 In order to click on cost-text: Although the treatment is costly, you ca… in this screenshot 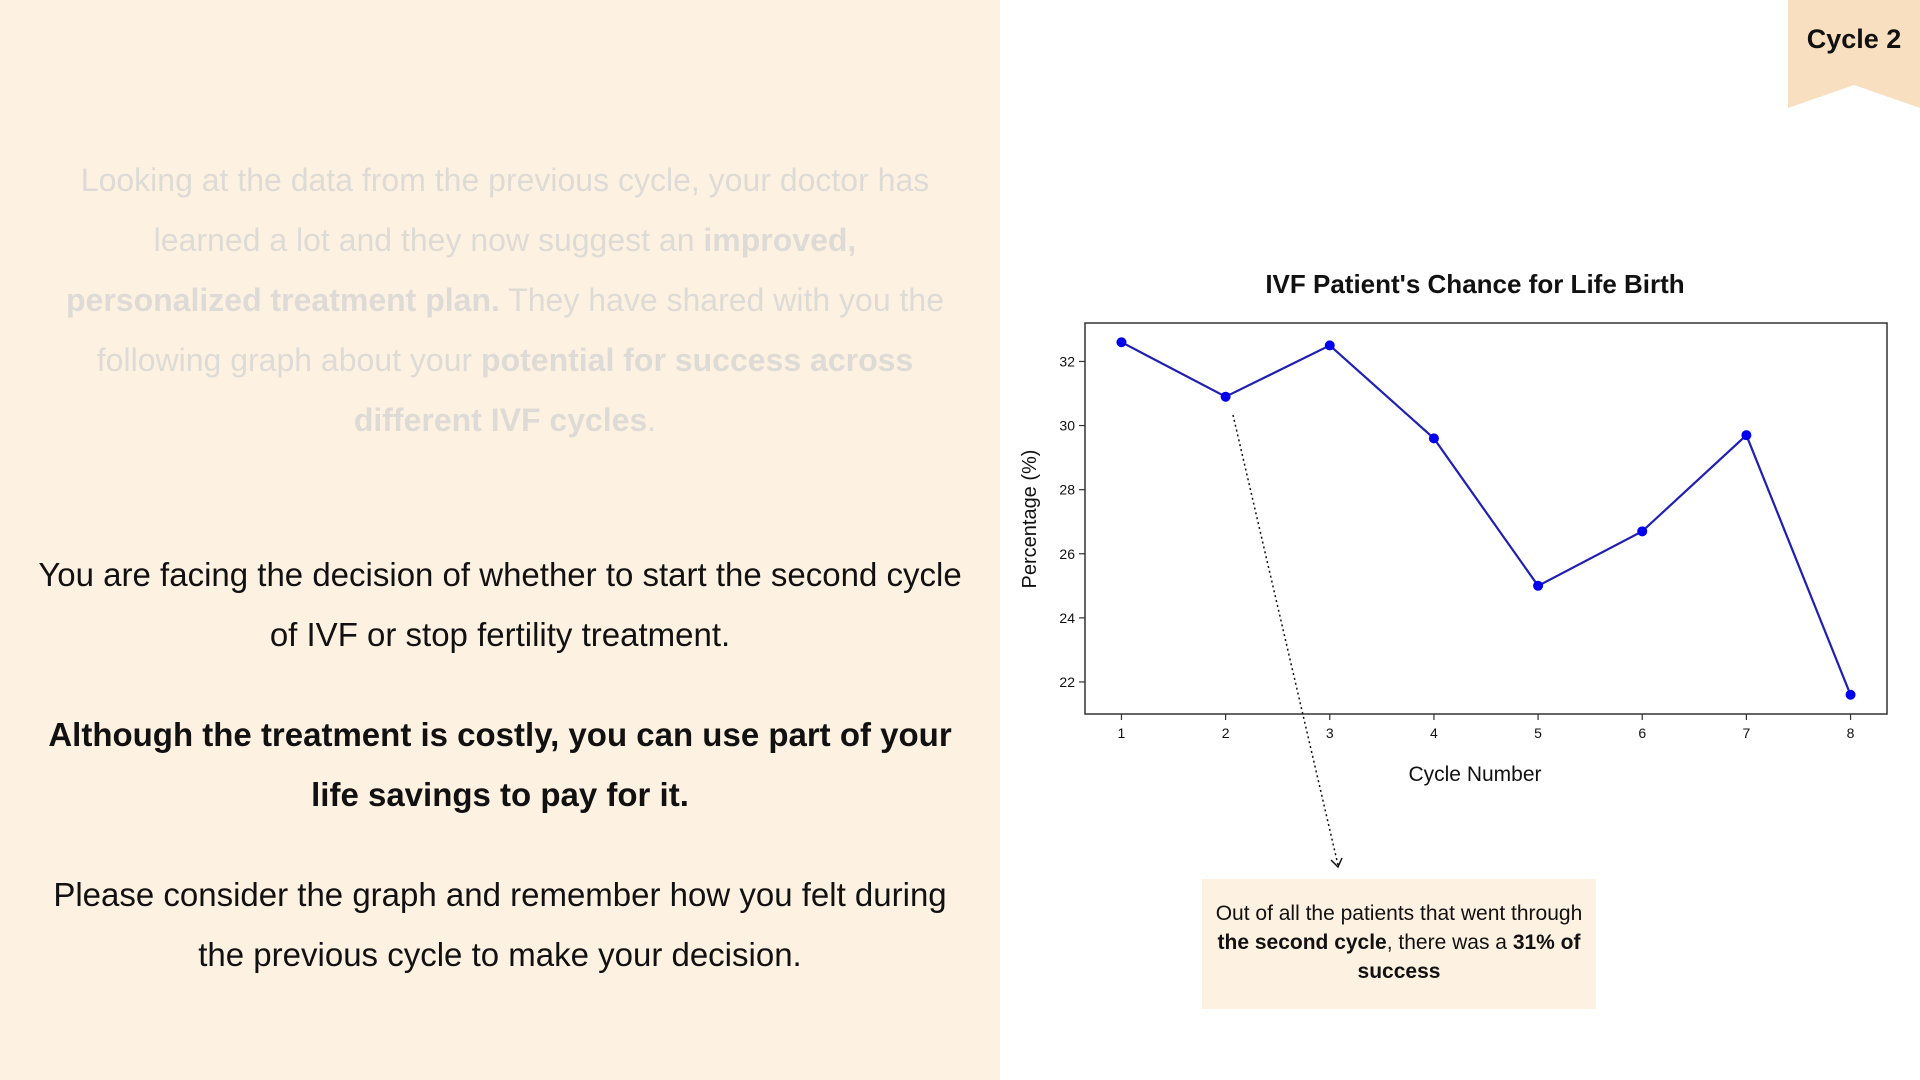, I will do `click(500, 764)`.